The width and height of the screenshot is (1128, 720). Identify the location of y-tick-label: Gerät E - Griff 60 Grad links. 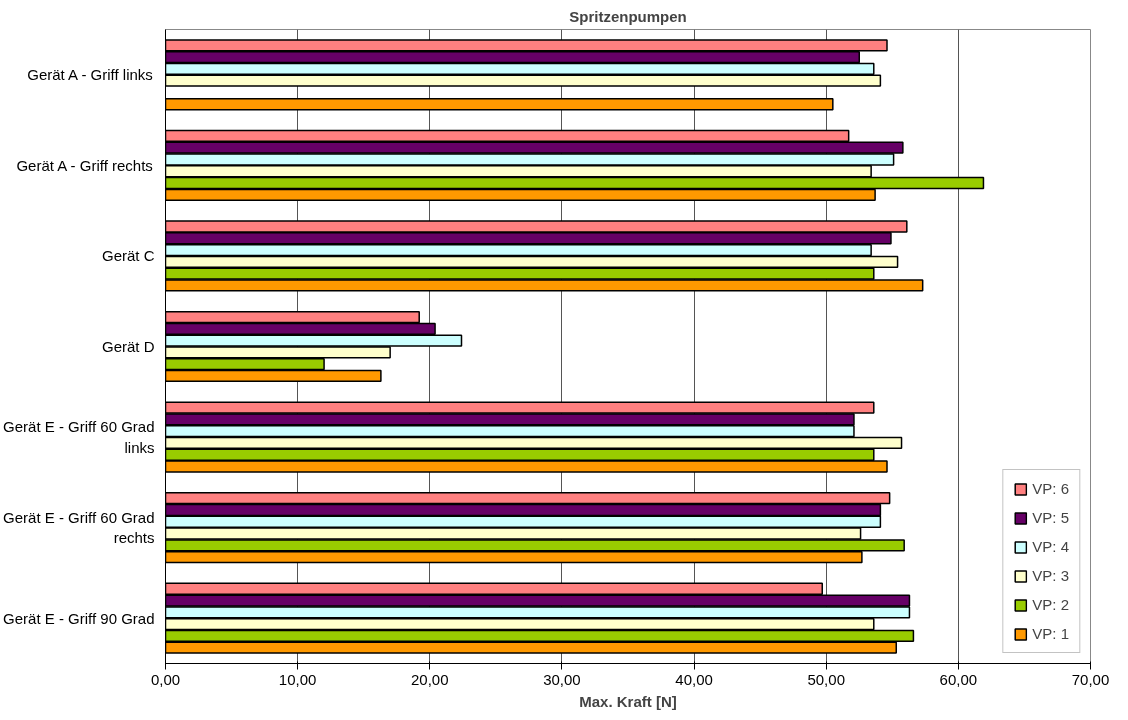
(79, 437).